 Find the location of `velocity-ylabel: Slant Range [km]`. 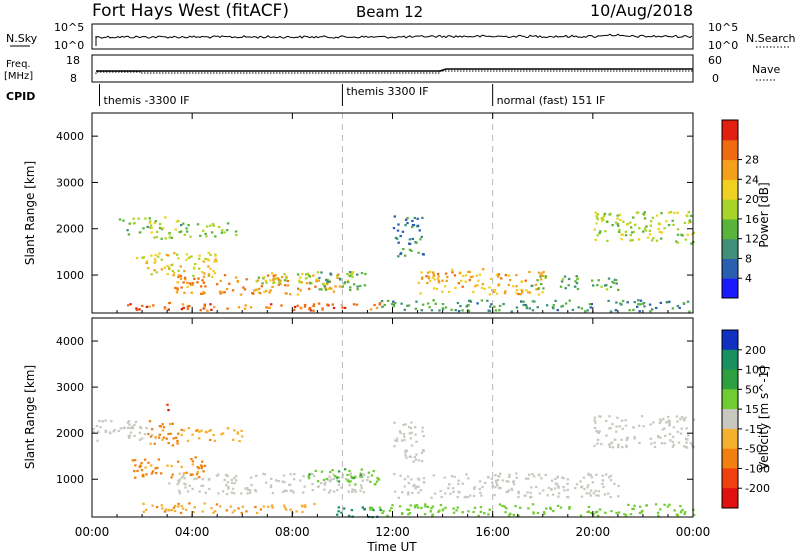

velocity-ylabel: Slant Range [km] is located at coordinates (30, 417).